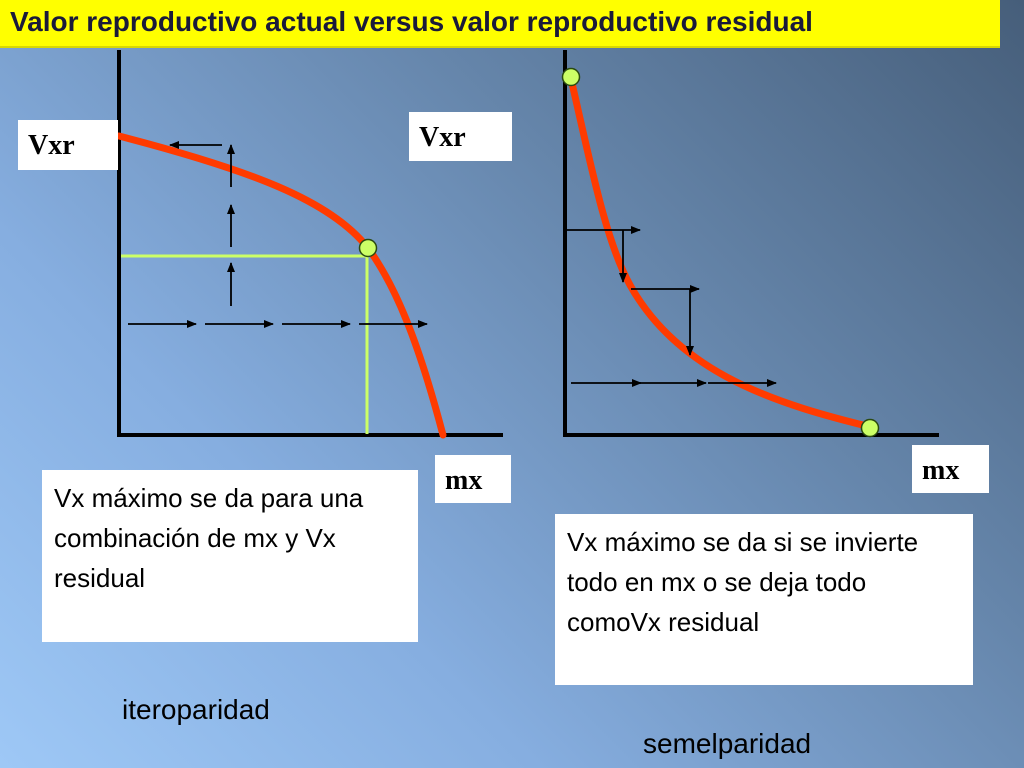  What do you see at coordinates (196, 709) in the screenshot?
I see `left-caption: iteroparidad` at bounding box center [196, 709].